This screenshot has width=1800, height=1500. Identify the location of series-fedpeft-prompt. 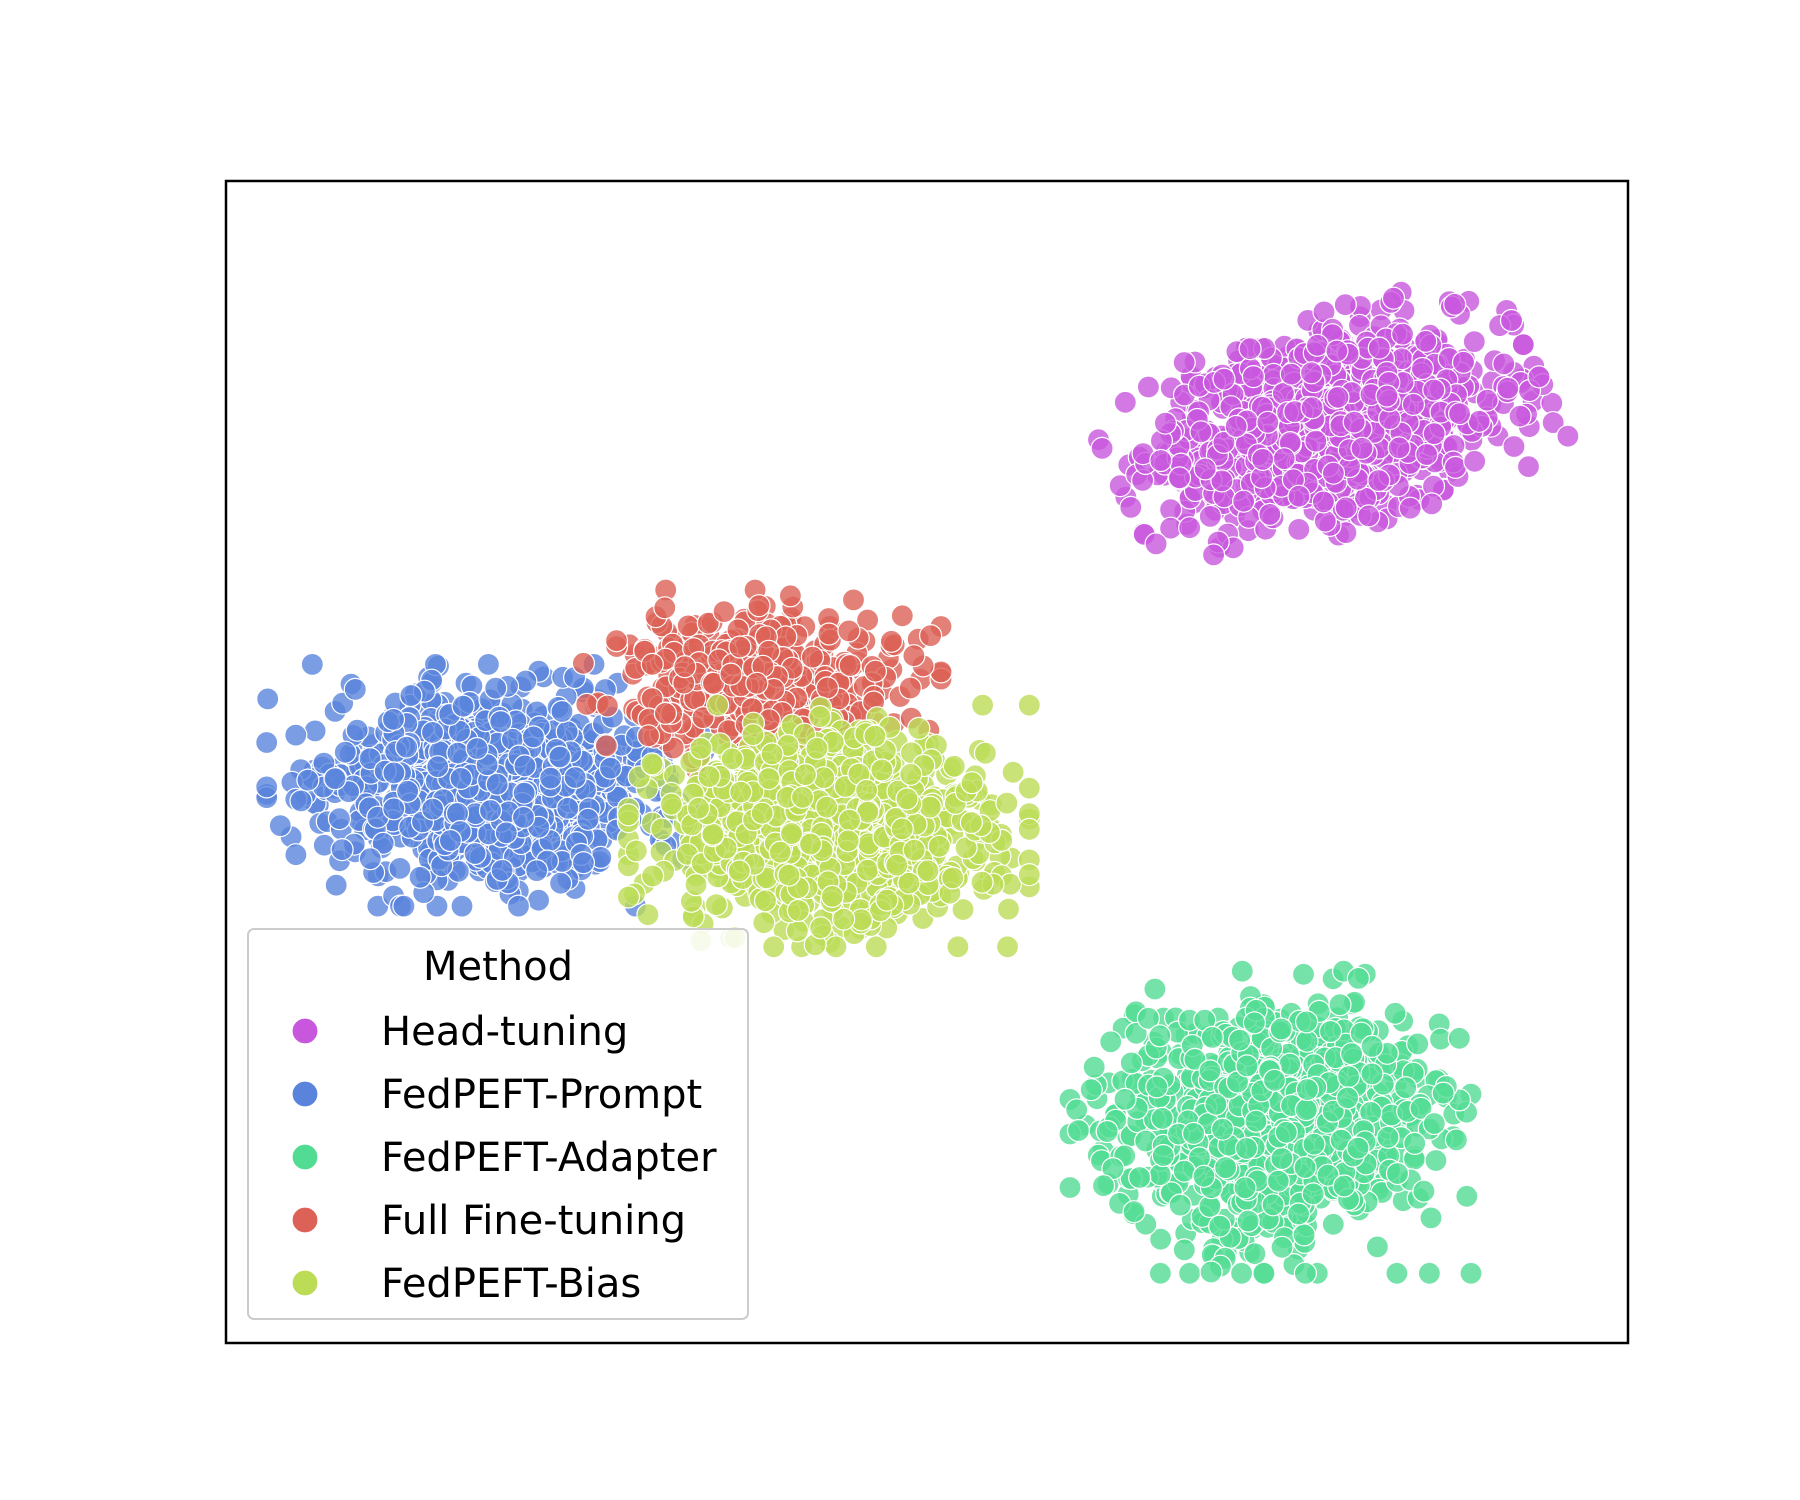
(485, 785).